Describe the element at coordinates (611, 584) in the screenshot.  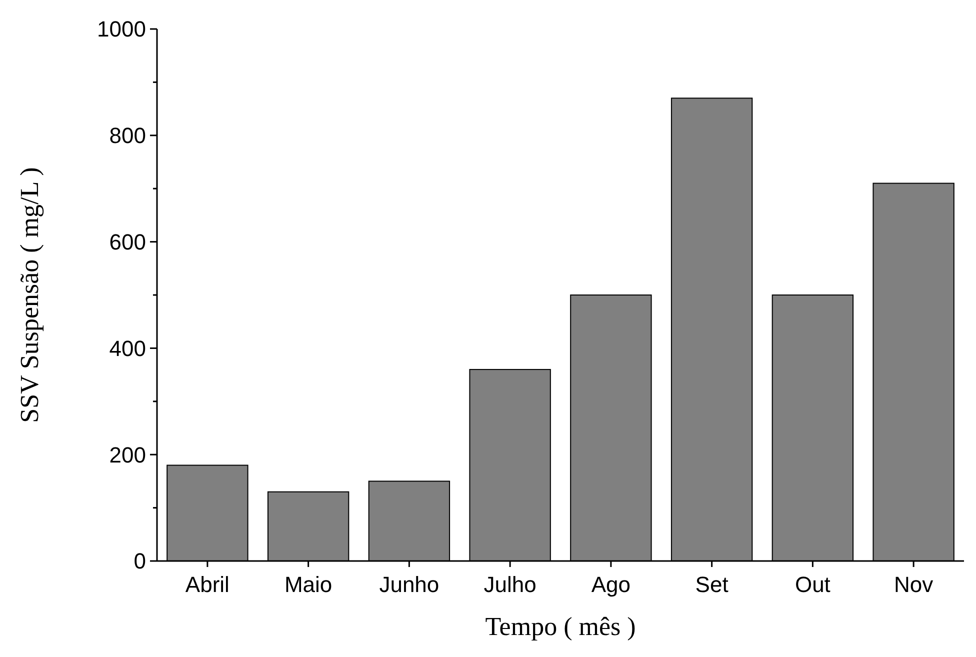
I see `x-tick-label: Ago` at that location.